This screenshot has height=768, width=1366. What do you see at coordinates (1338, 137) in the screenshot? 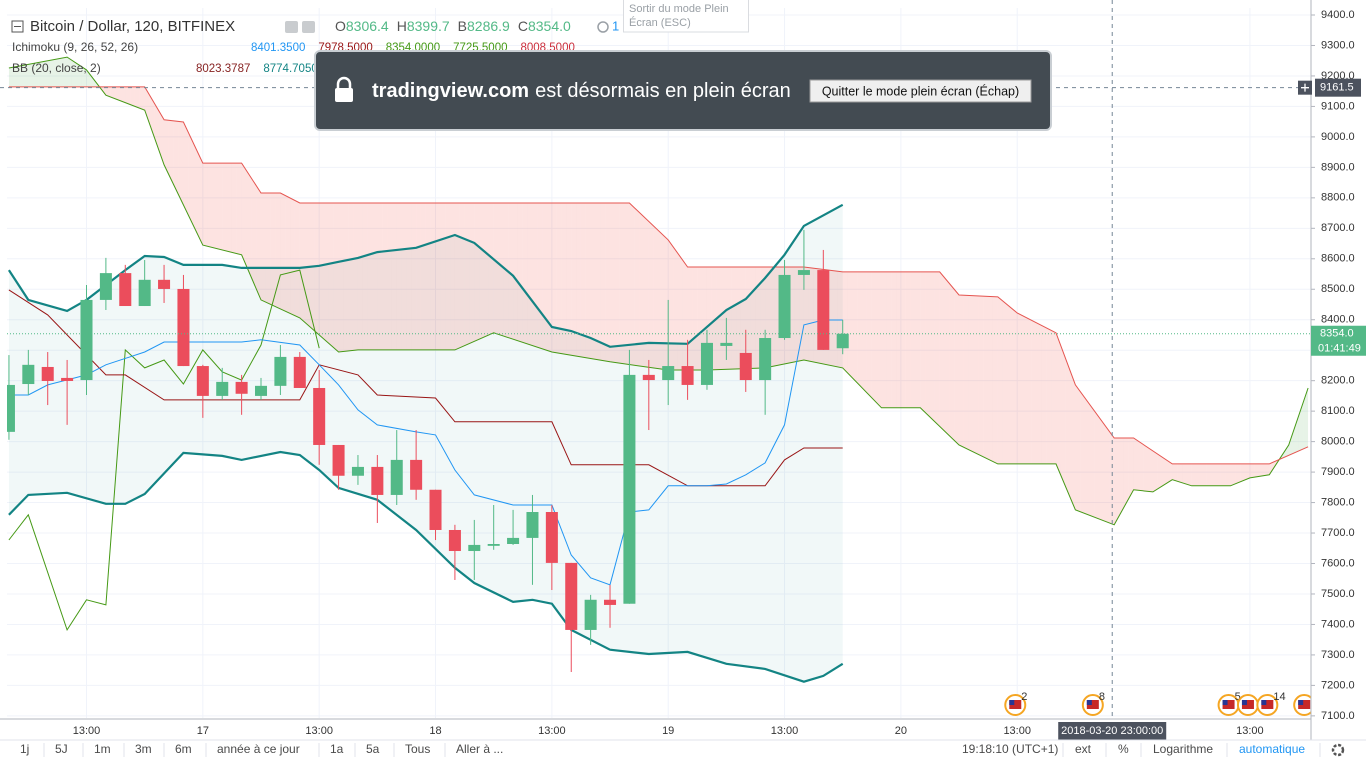
I see `y-tick-label: 9000.0` at bounding box center [1338, 137].